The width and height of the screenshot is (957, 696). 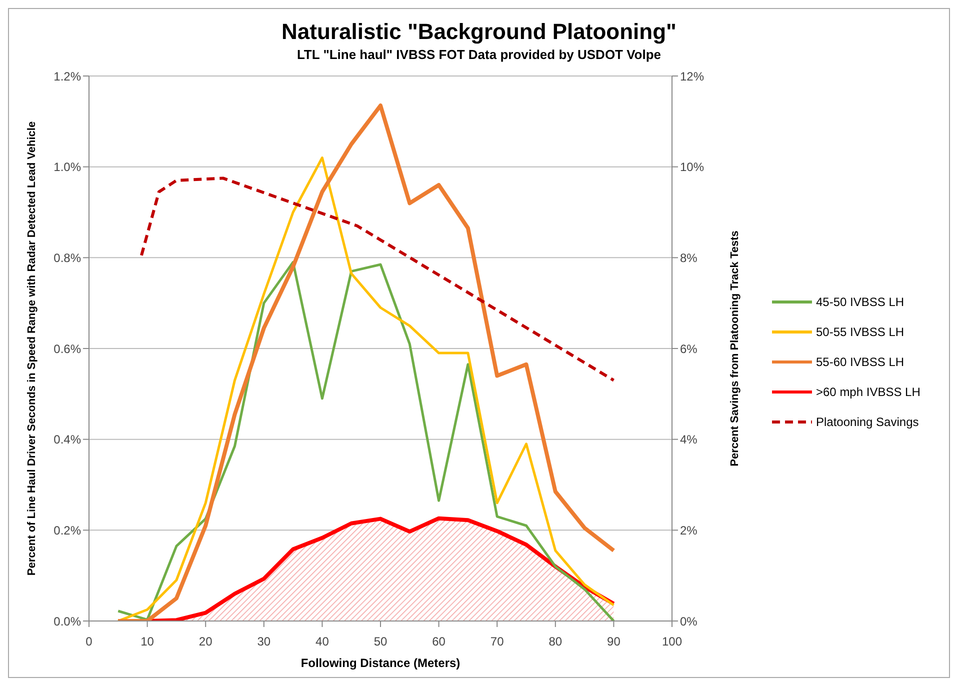 What do you see at coordinates (381, 641) in the screenshot?
I see `x-tick-label: 50` at bounding box center [381, 641].